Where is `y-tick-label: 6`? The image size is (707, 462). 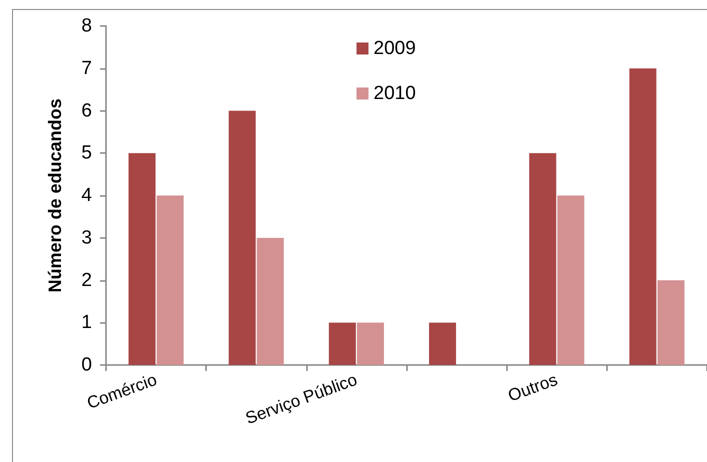
y-tick-label: 6 is located at coordinates (86, 111).